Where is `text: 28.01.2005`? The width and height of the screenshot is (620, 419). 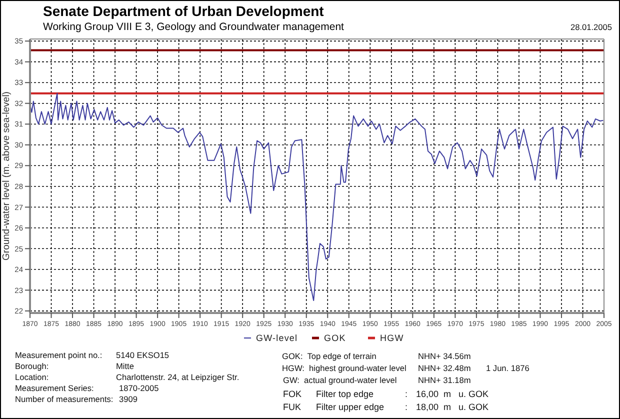 text: 28.01.2005 is located at coordinates (591, 27).